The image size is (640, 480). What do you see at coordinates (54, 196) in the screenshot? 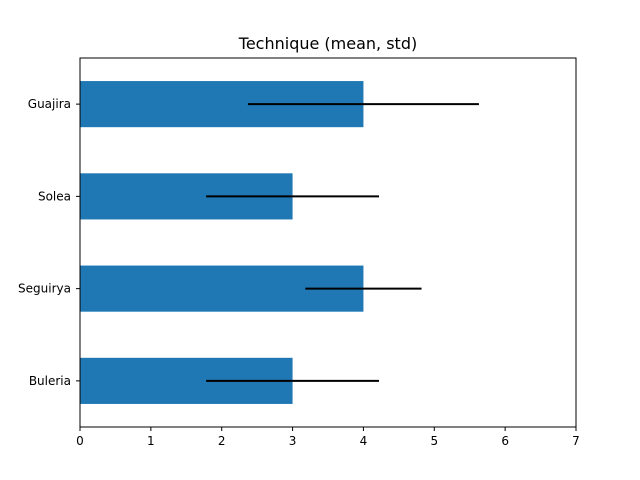
I see `y-tick-label-solea: Solea` at bounding box center [54, 196].